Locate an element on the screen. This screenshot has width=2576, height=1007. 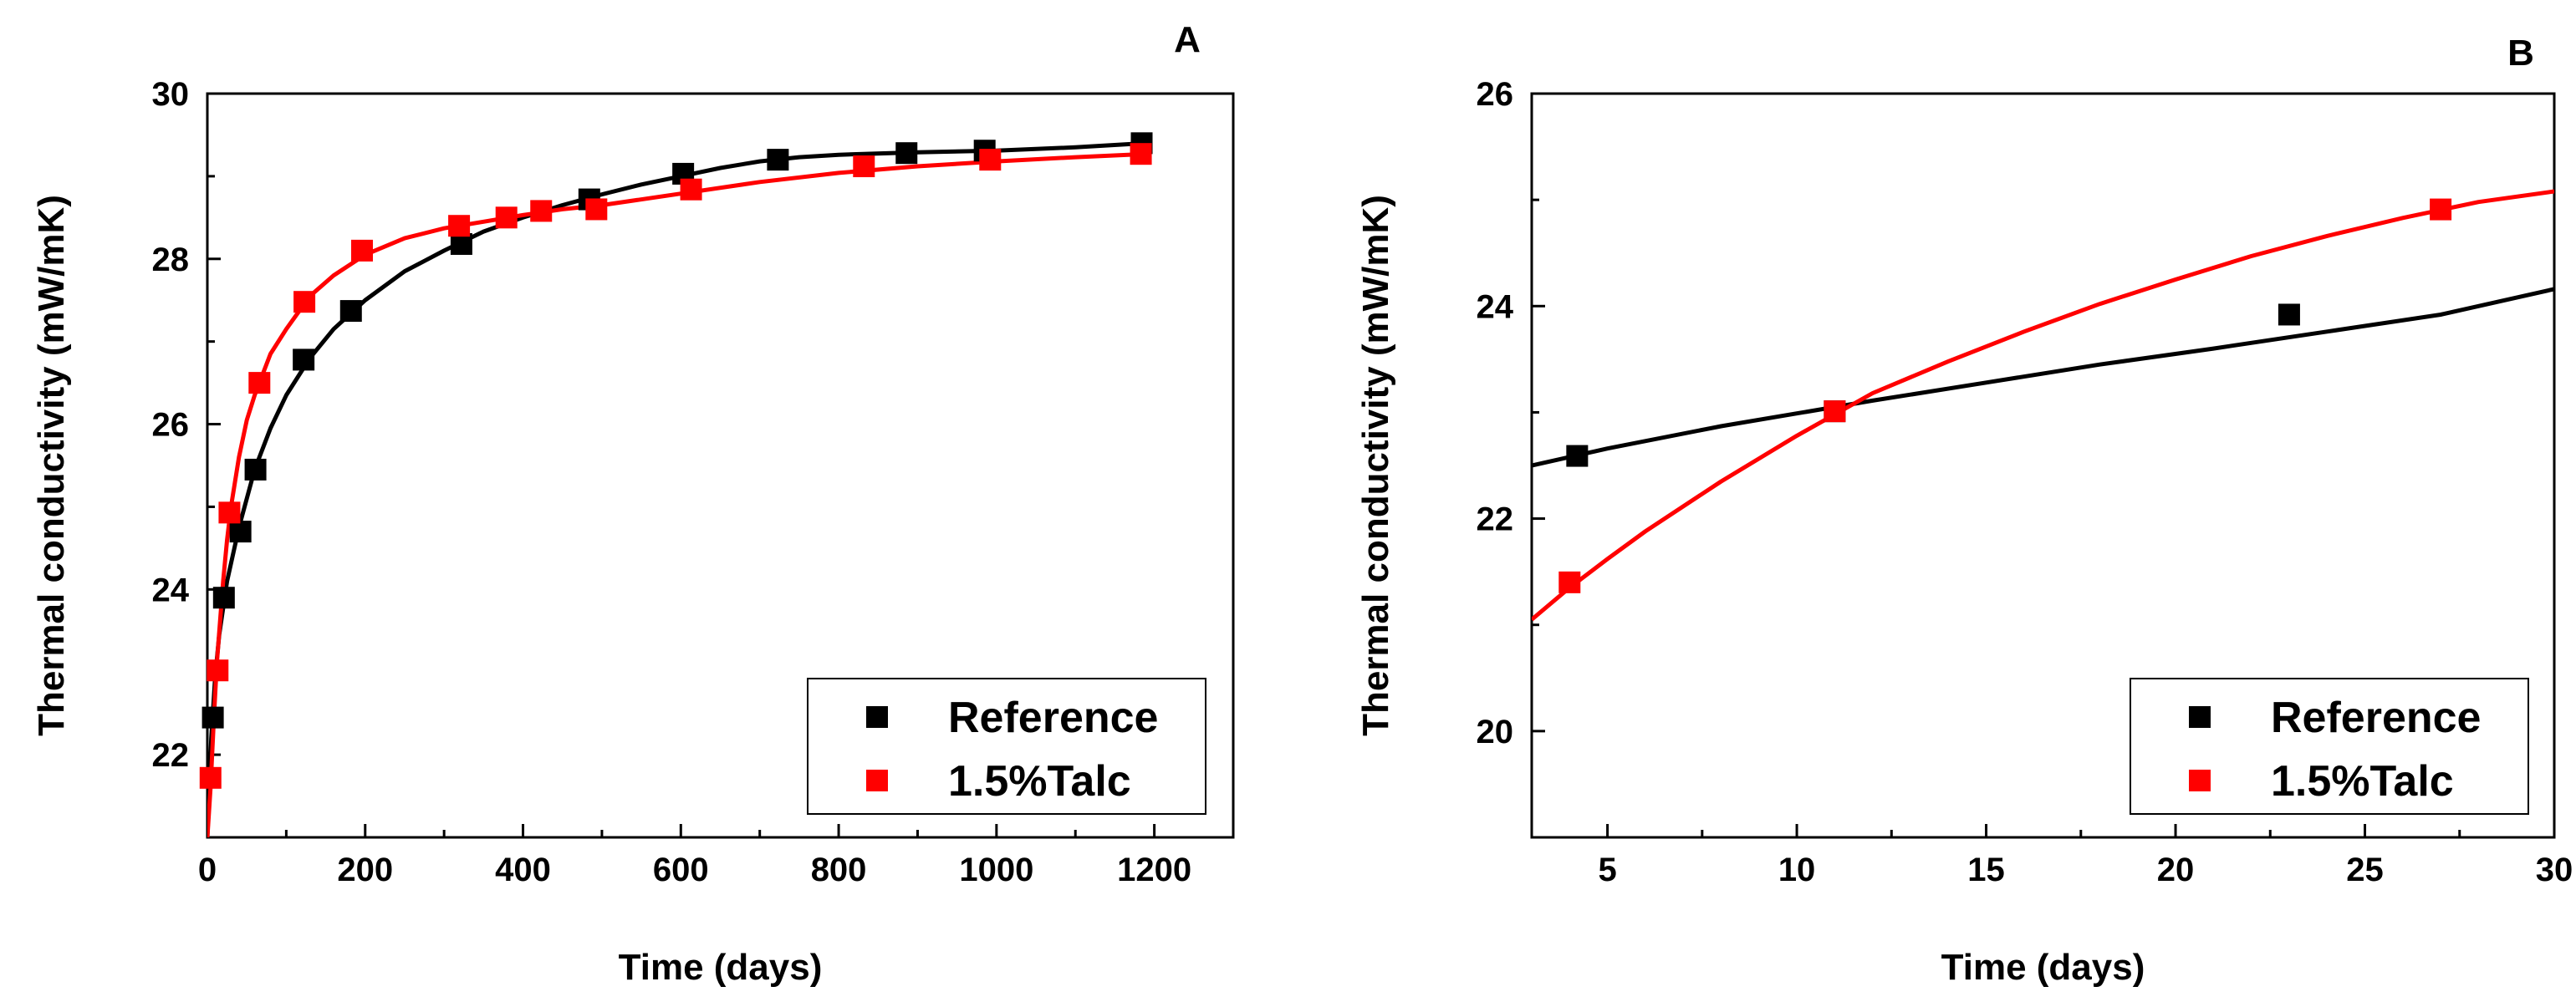
x-tick-label: 200 is located at coordinates (365, 870).